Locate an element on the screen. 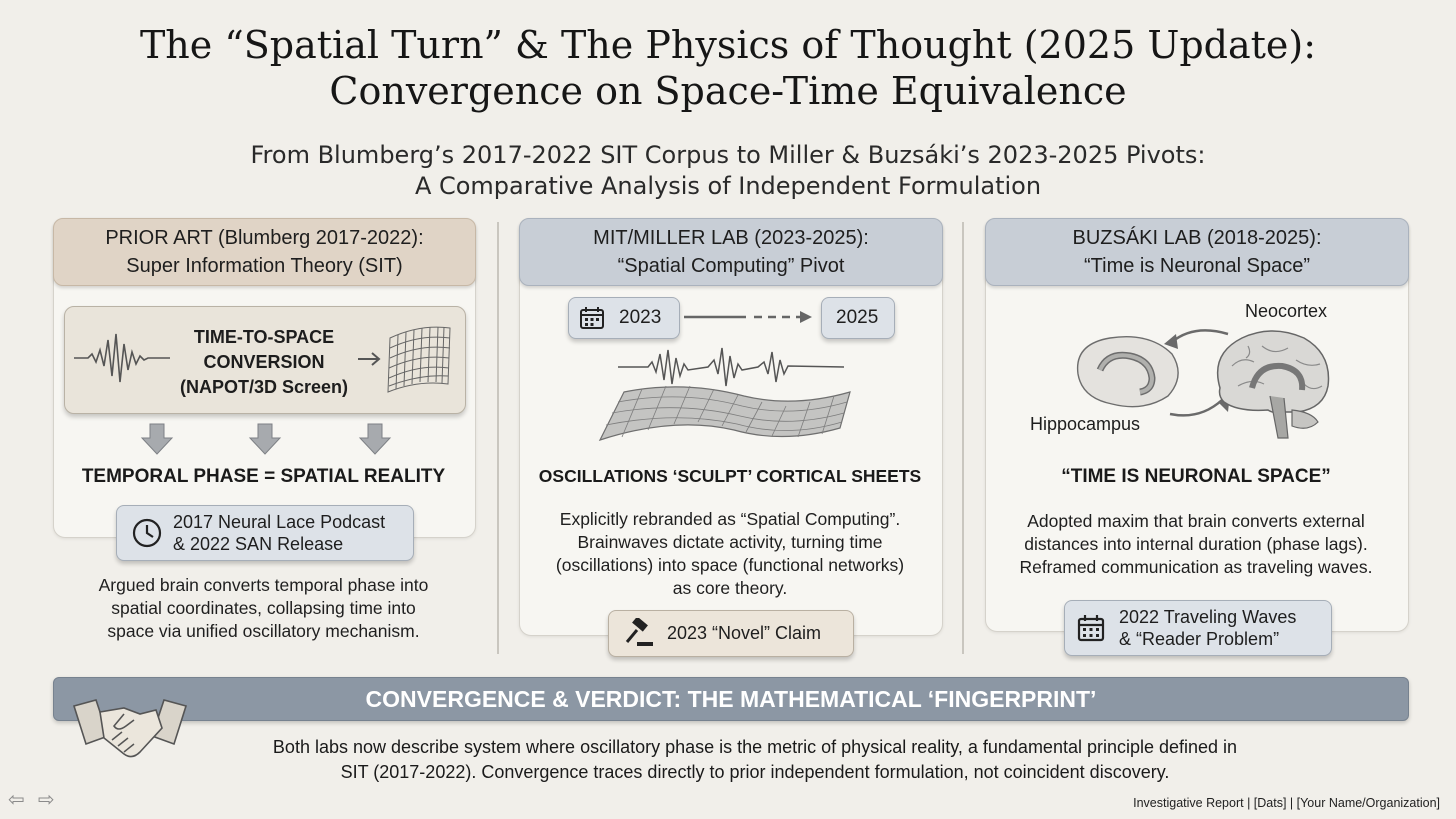 The image size is (1456, 819). conversion-line-2: CONVERSION is located at coordinates (264, 362).